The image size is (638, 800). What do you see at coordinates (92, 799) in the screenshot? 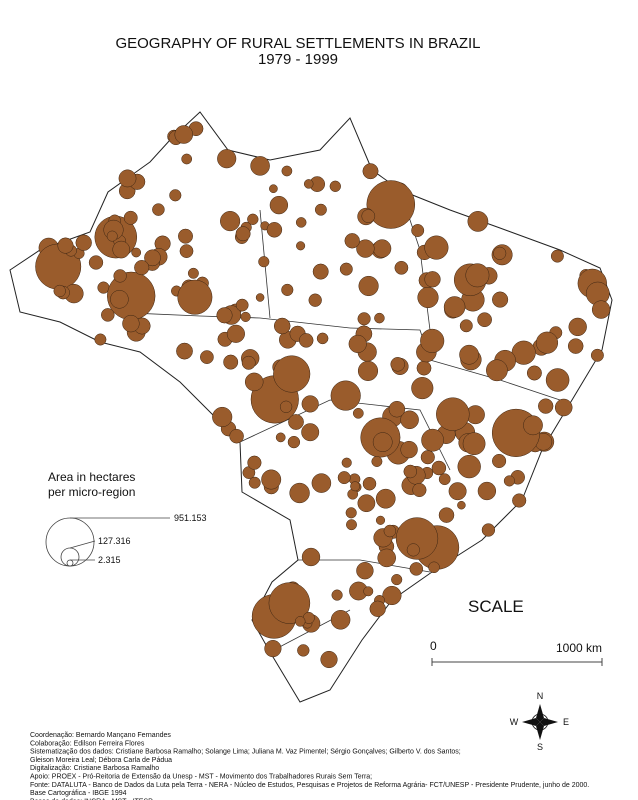
I see `credit-line: Bases de dados: INCRA - MST - ITESP.` at bounding box center [92, 799].